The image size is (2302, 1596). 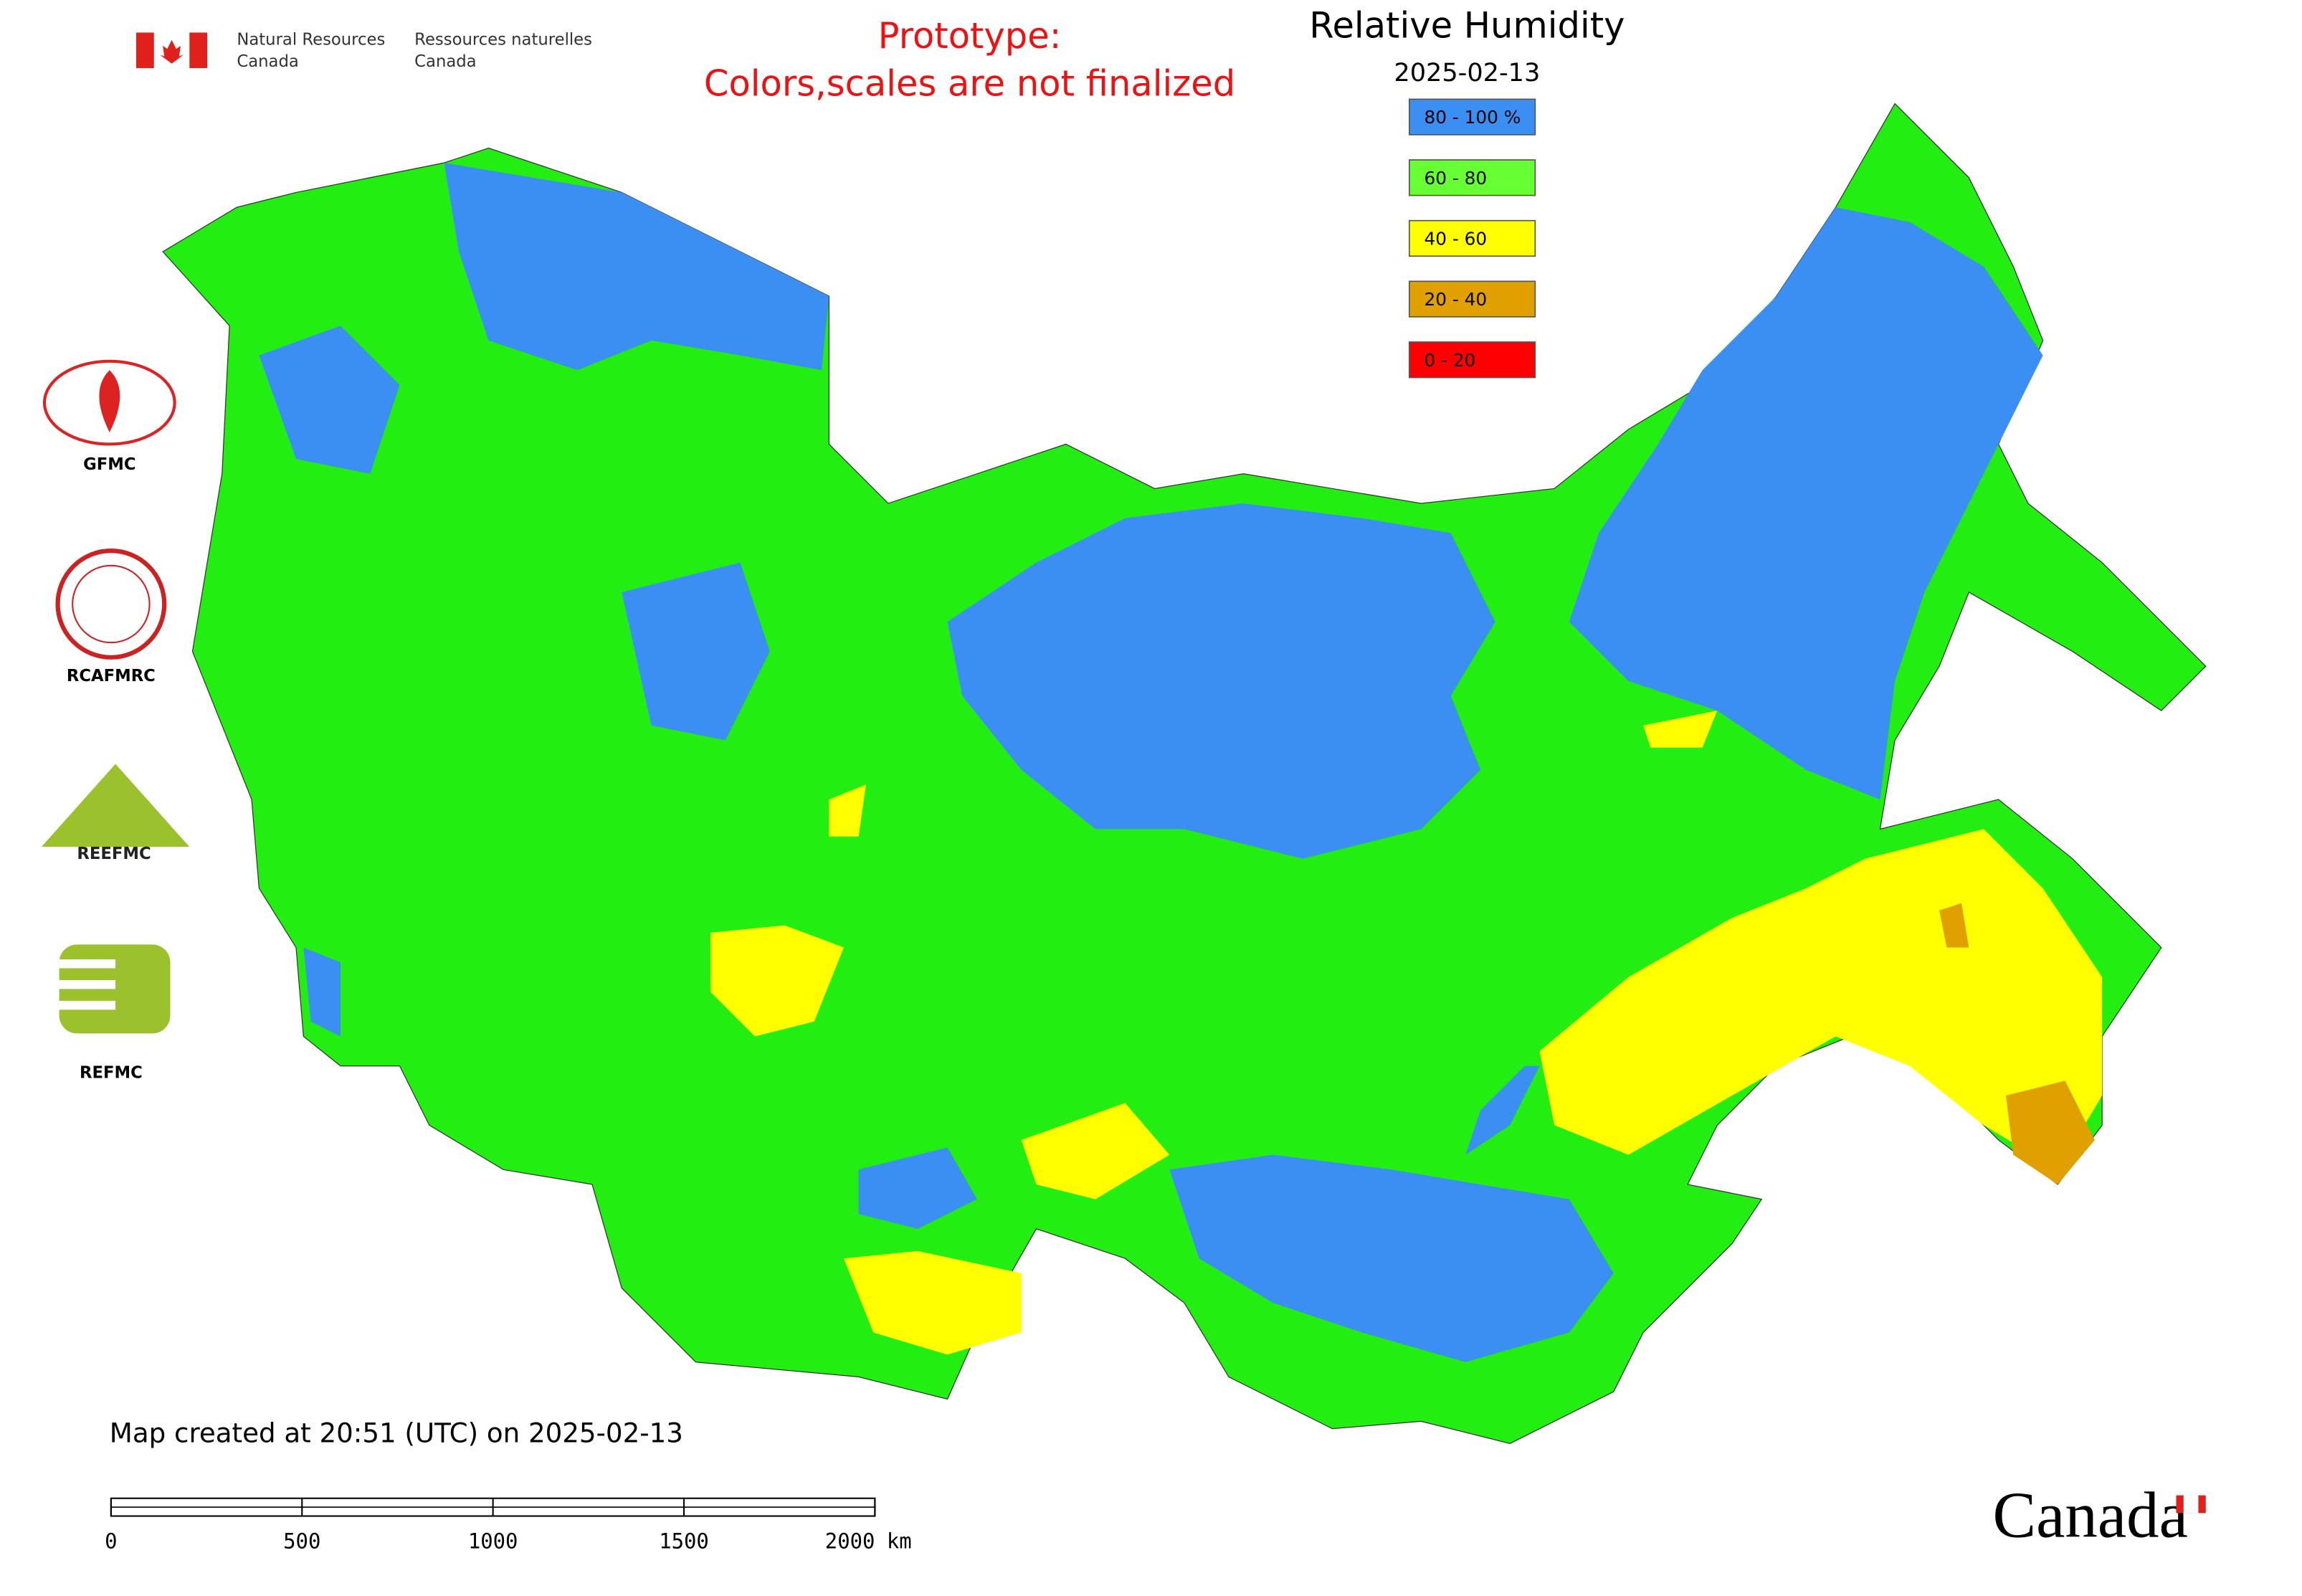 What do you see at coordinates (969, 83) in the screenshot?
I see `notice: Colors,scales are not finalized` at bounding box center [969, 83].